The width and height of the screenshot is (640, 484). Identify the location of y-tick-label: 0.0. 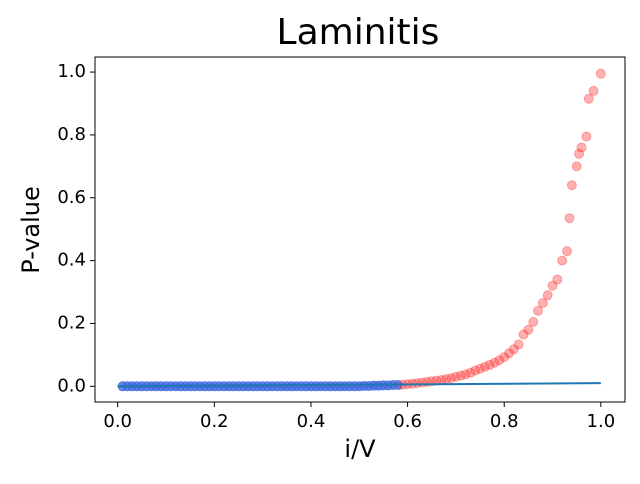
(71, 385).